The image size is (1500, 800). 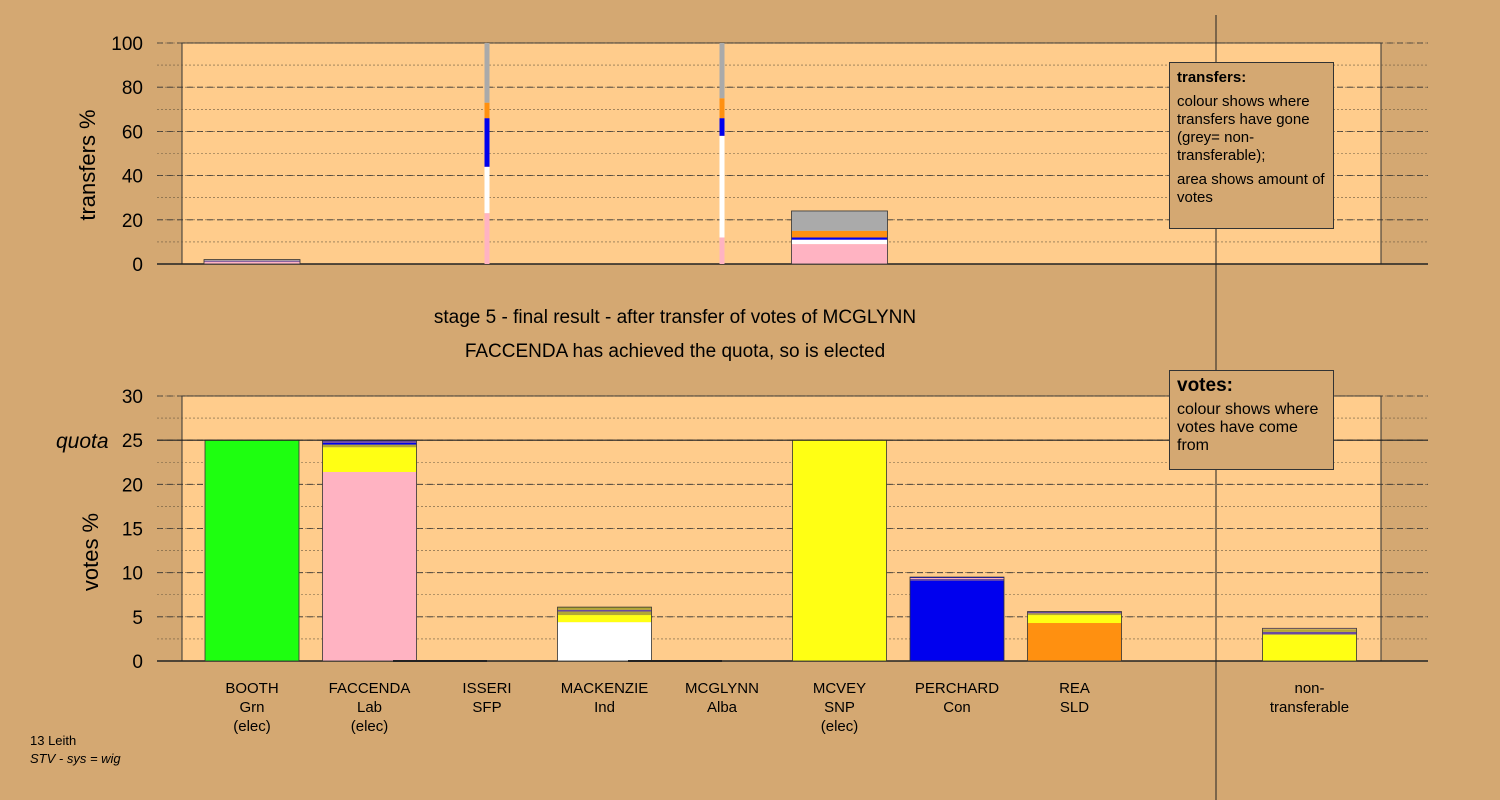 I want to click on category-label-line: Lab, so click(x=369, y=707).